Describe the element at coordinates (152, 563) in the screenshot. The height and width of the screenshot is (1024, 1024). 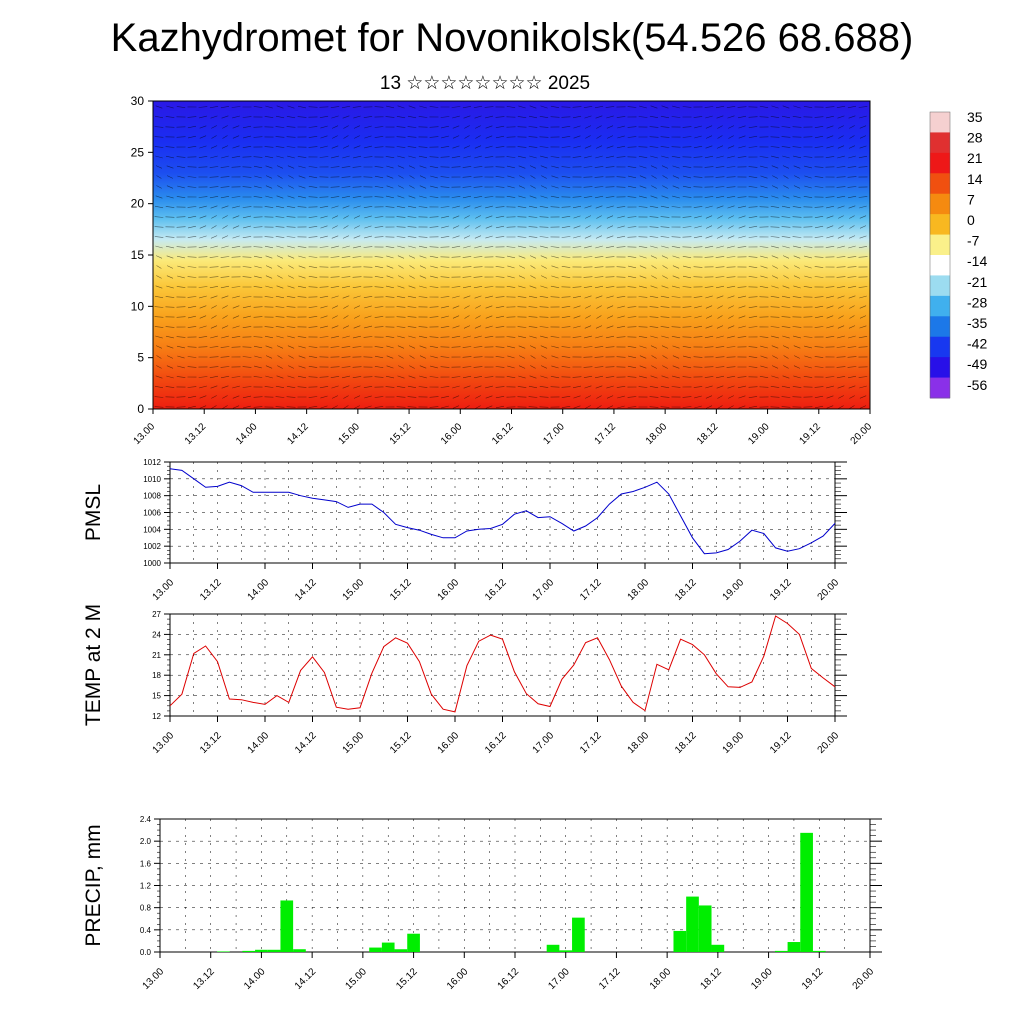
I see `y-tick-label: 1000` at that location.